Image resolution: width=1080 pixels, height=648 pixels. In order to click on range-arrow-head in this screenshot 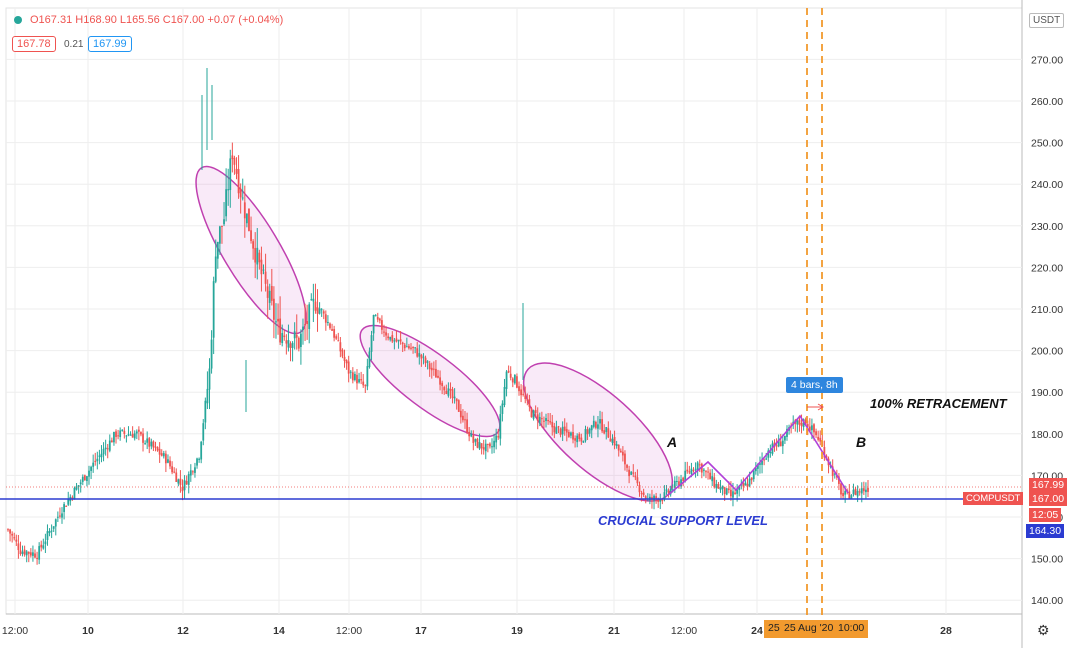, I will do `click(820, 407)`.